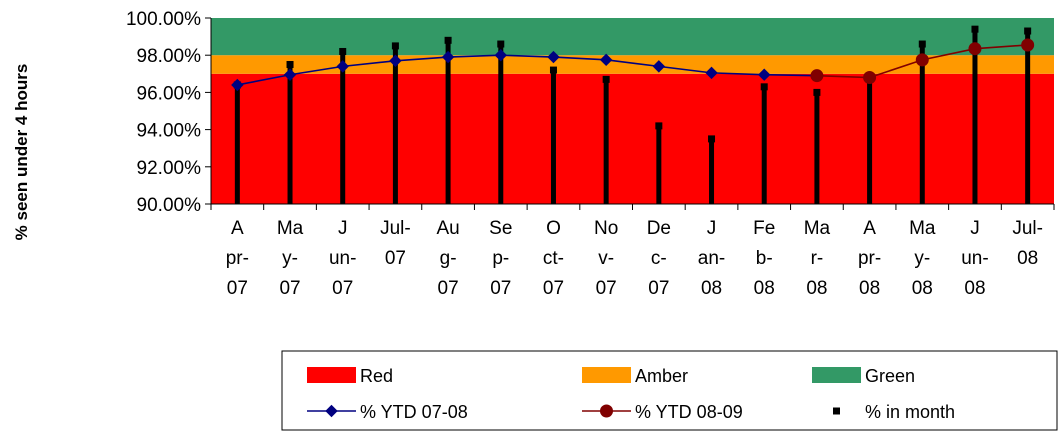  I want to click on y-axis-title: % seen under 4 hours, so click(21, 152).